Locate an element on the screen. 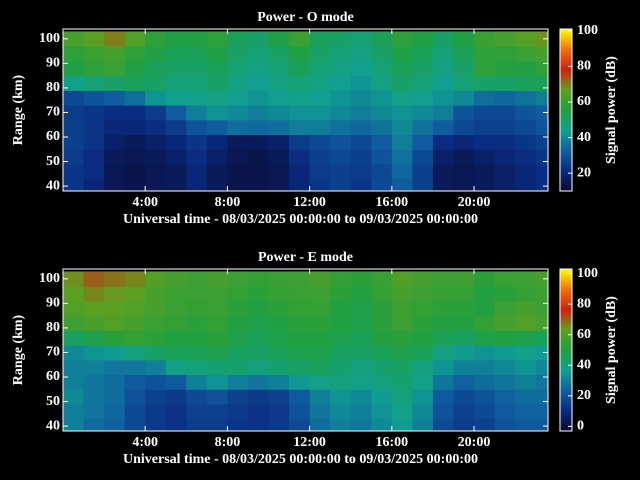 The width and height of the screenshot is (640, 480). y-tick-label: 80 is located at coordinates (53, 327).